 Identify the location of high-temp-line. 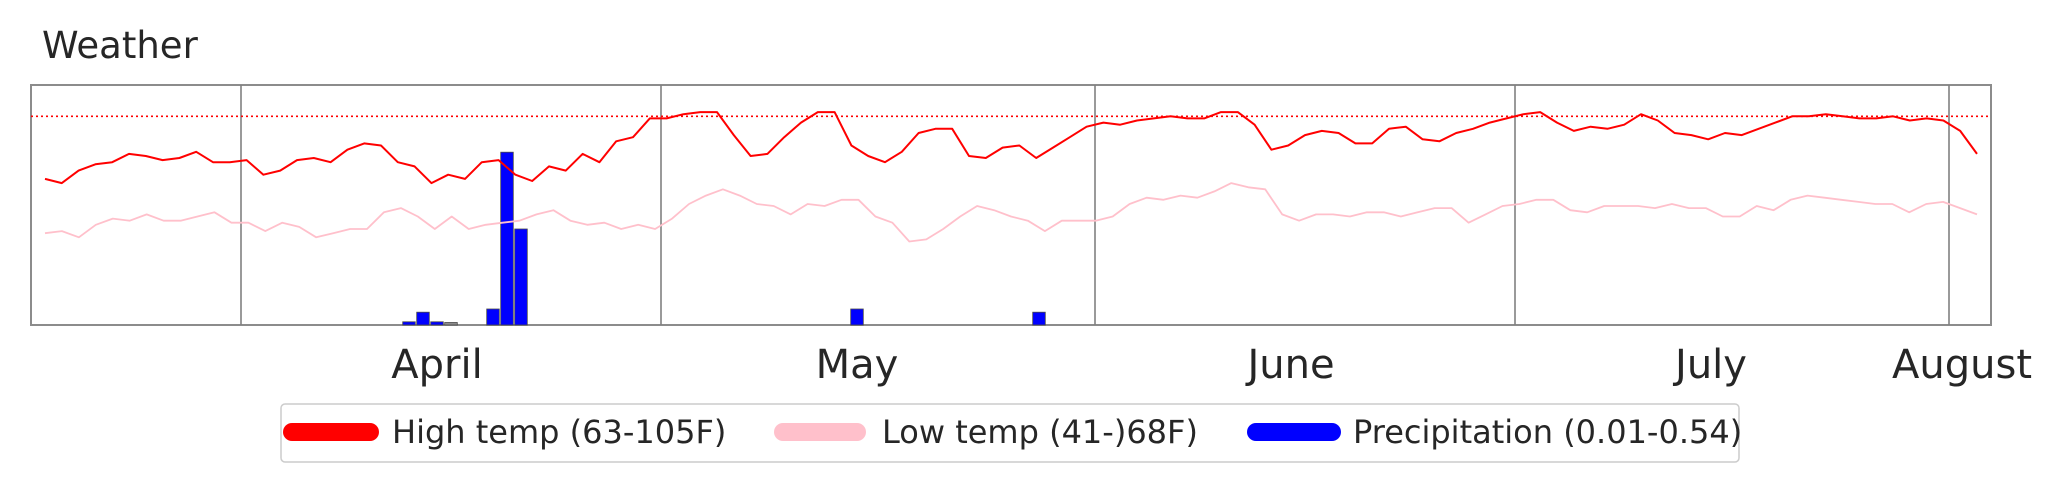
(1011, 148).